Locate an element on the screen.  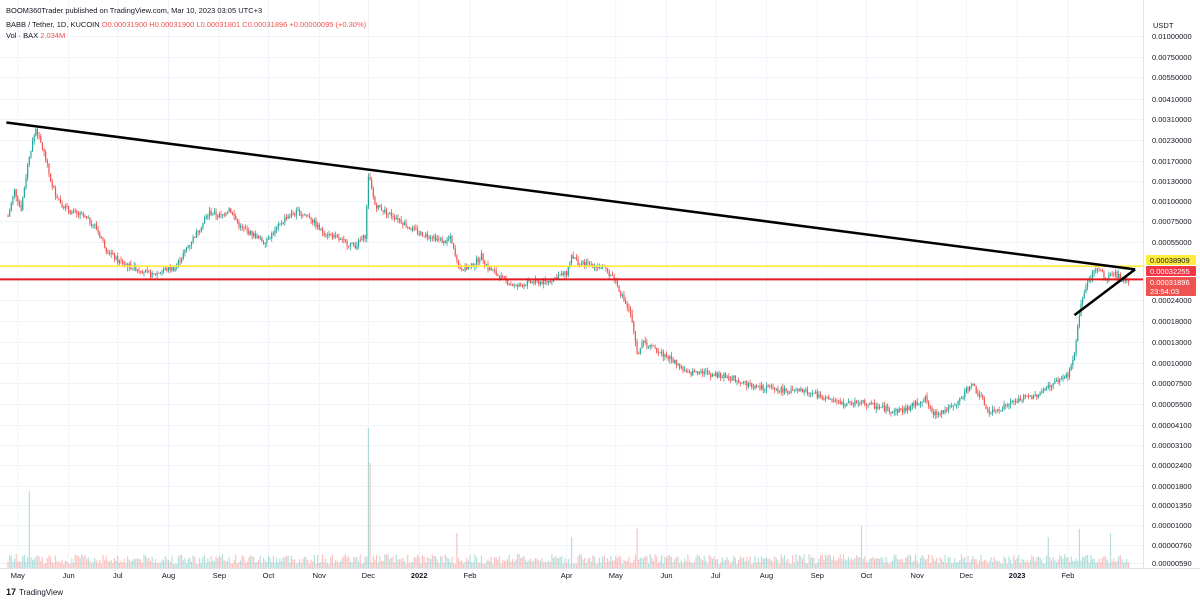
price-tick-label: 0.00230000 is located at coordinates (1172, 140).